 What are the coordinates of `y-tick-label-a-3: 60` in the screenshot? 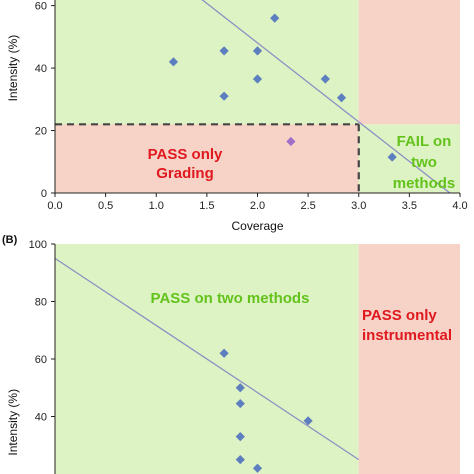 It's located at (41, 7).